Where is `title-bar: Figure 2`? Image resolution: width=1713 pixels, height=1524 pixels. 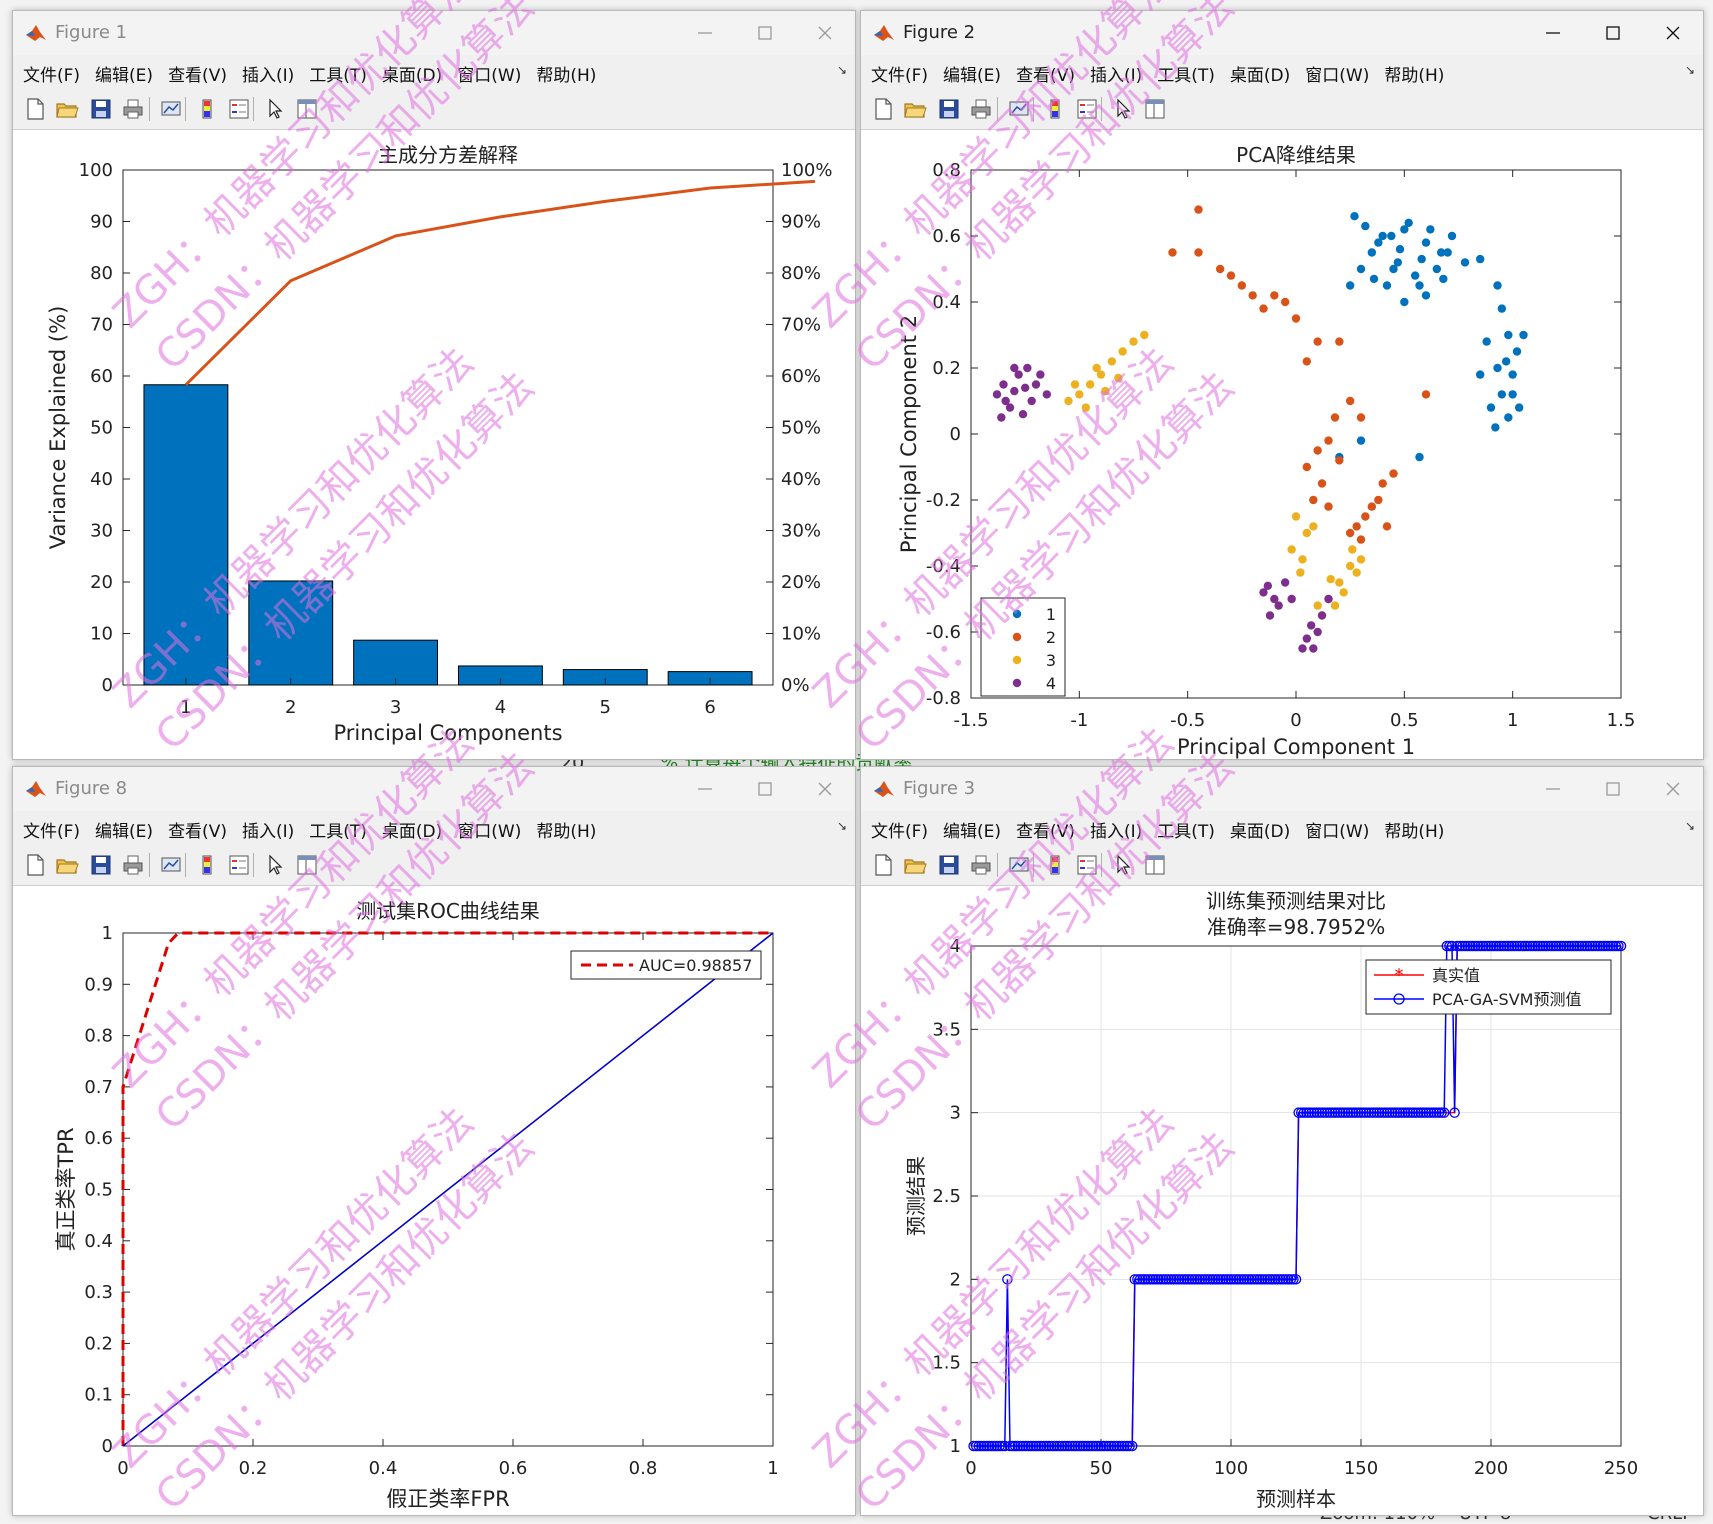
title-bar: Figure 2 is located at coordinates (1282, 33).